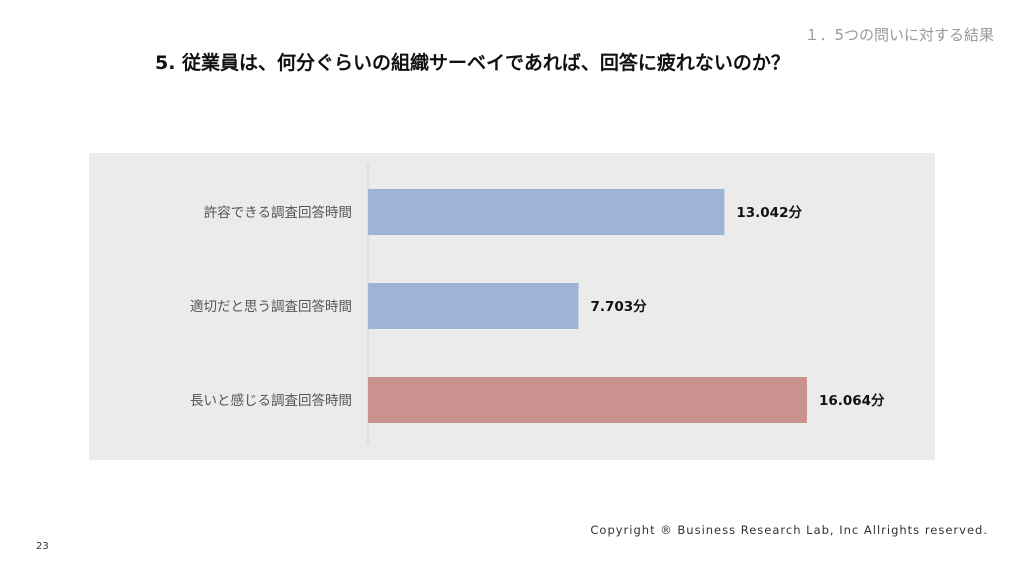 The image size is (1024, 576). I want to click on data-label: 13.042分, so click(769, 213).